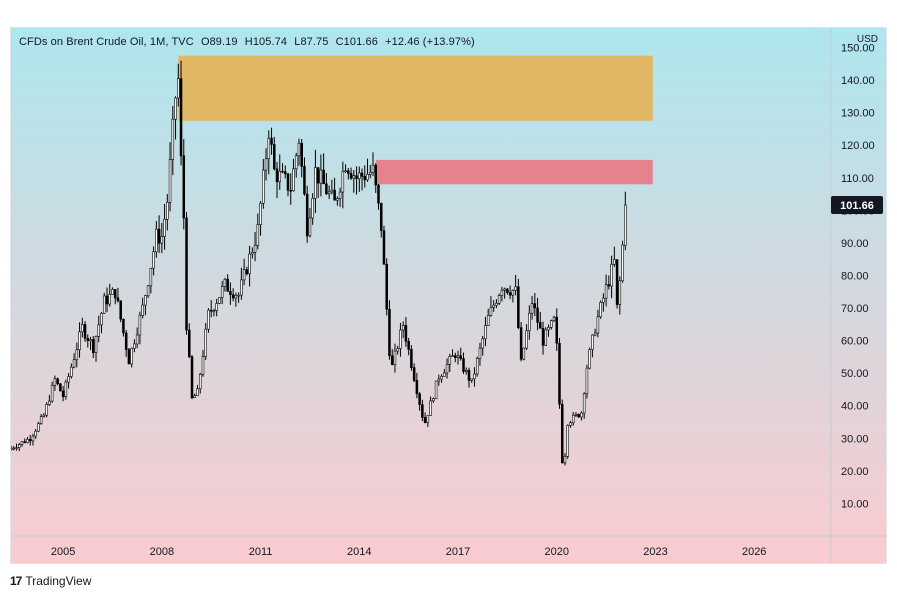 The width and height of the screenshot is (897, 599). I want to click on x-tick-label: 2008, so click(162, 552).